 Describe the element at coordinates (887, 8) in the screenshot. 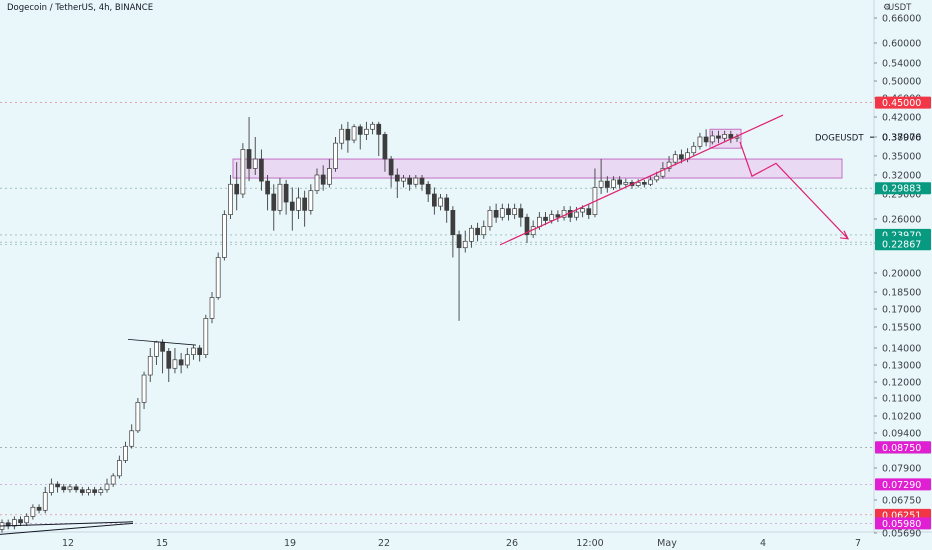

I see `settings-icon: ⚙` at that location.